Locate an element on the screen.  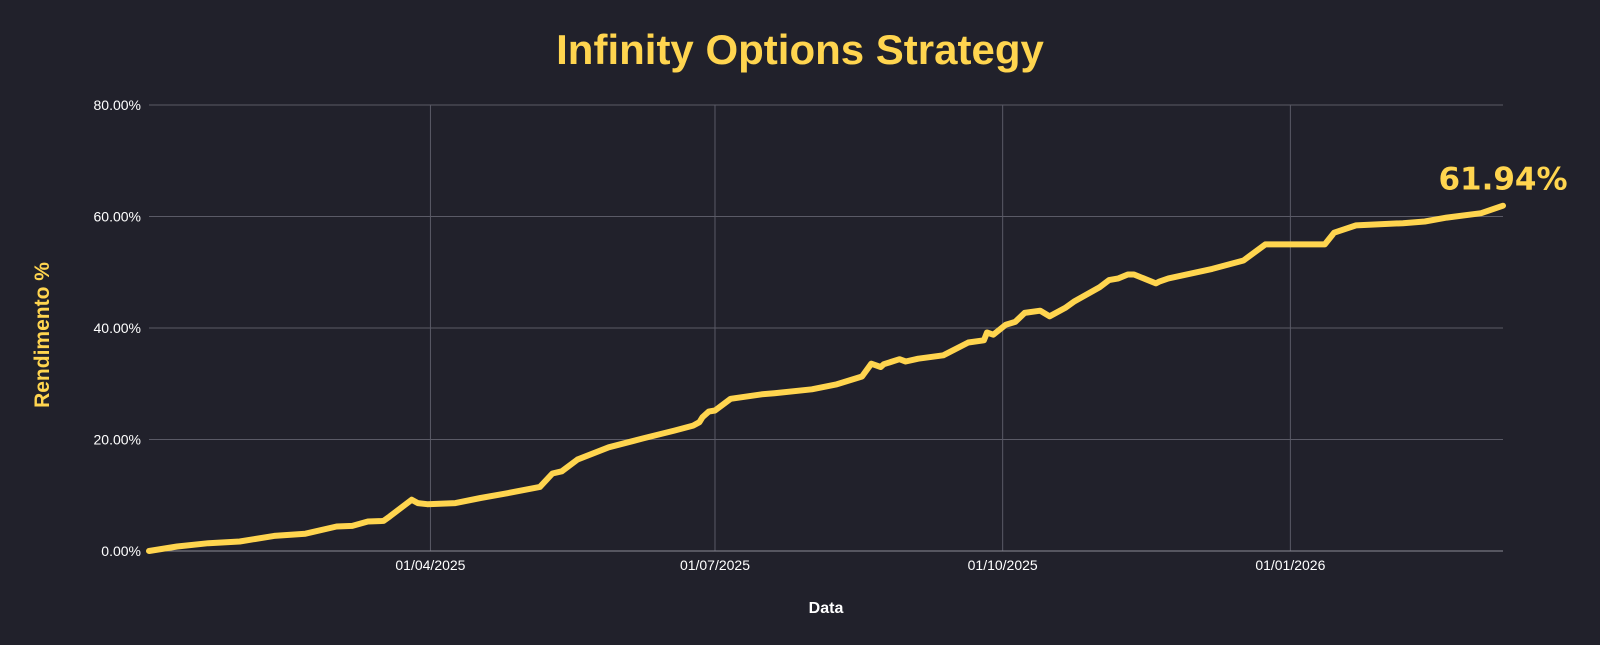
x-tick-label: 01/07/2025 is located at coordinates (715, 565).